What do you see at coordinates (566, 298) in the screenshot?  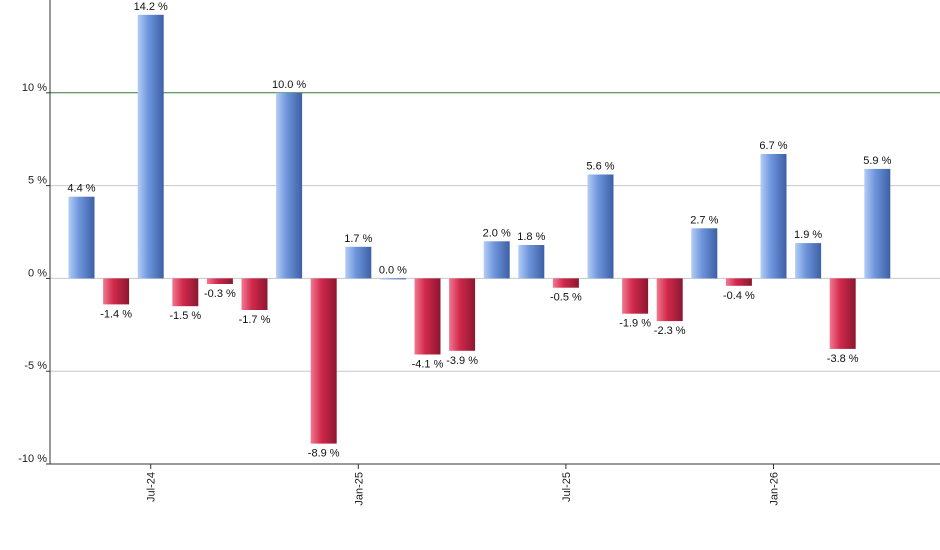 I see `data-label: -0.5 %` at bounding box center [566, 298].